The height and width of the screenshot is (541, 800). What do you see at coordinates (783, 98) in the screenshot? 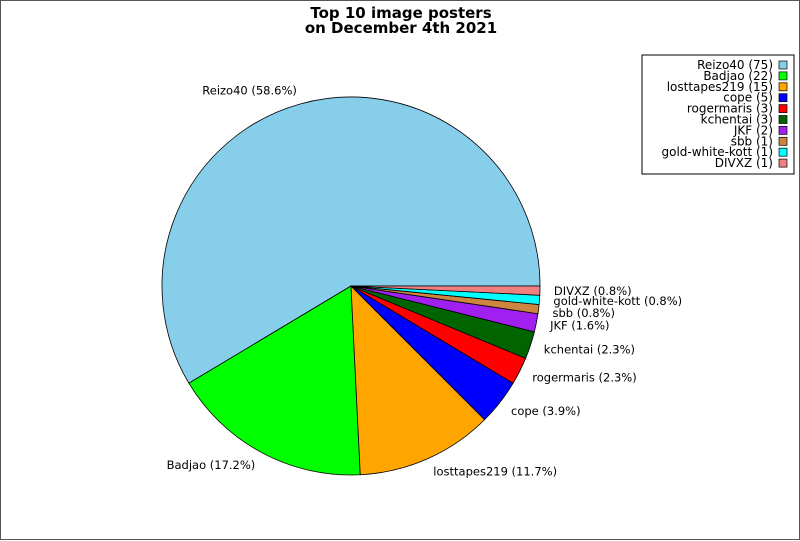
I see `legend-swatch-cope` at bounding box center [783, 98].